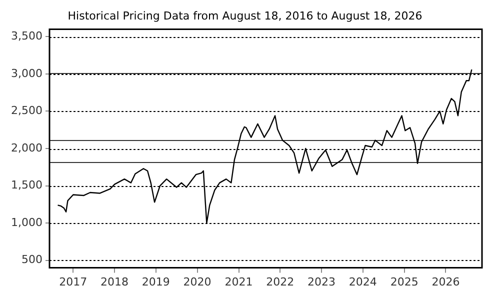  I want to click on y-tick-label: 3,500, so click(26, 36).